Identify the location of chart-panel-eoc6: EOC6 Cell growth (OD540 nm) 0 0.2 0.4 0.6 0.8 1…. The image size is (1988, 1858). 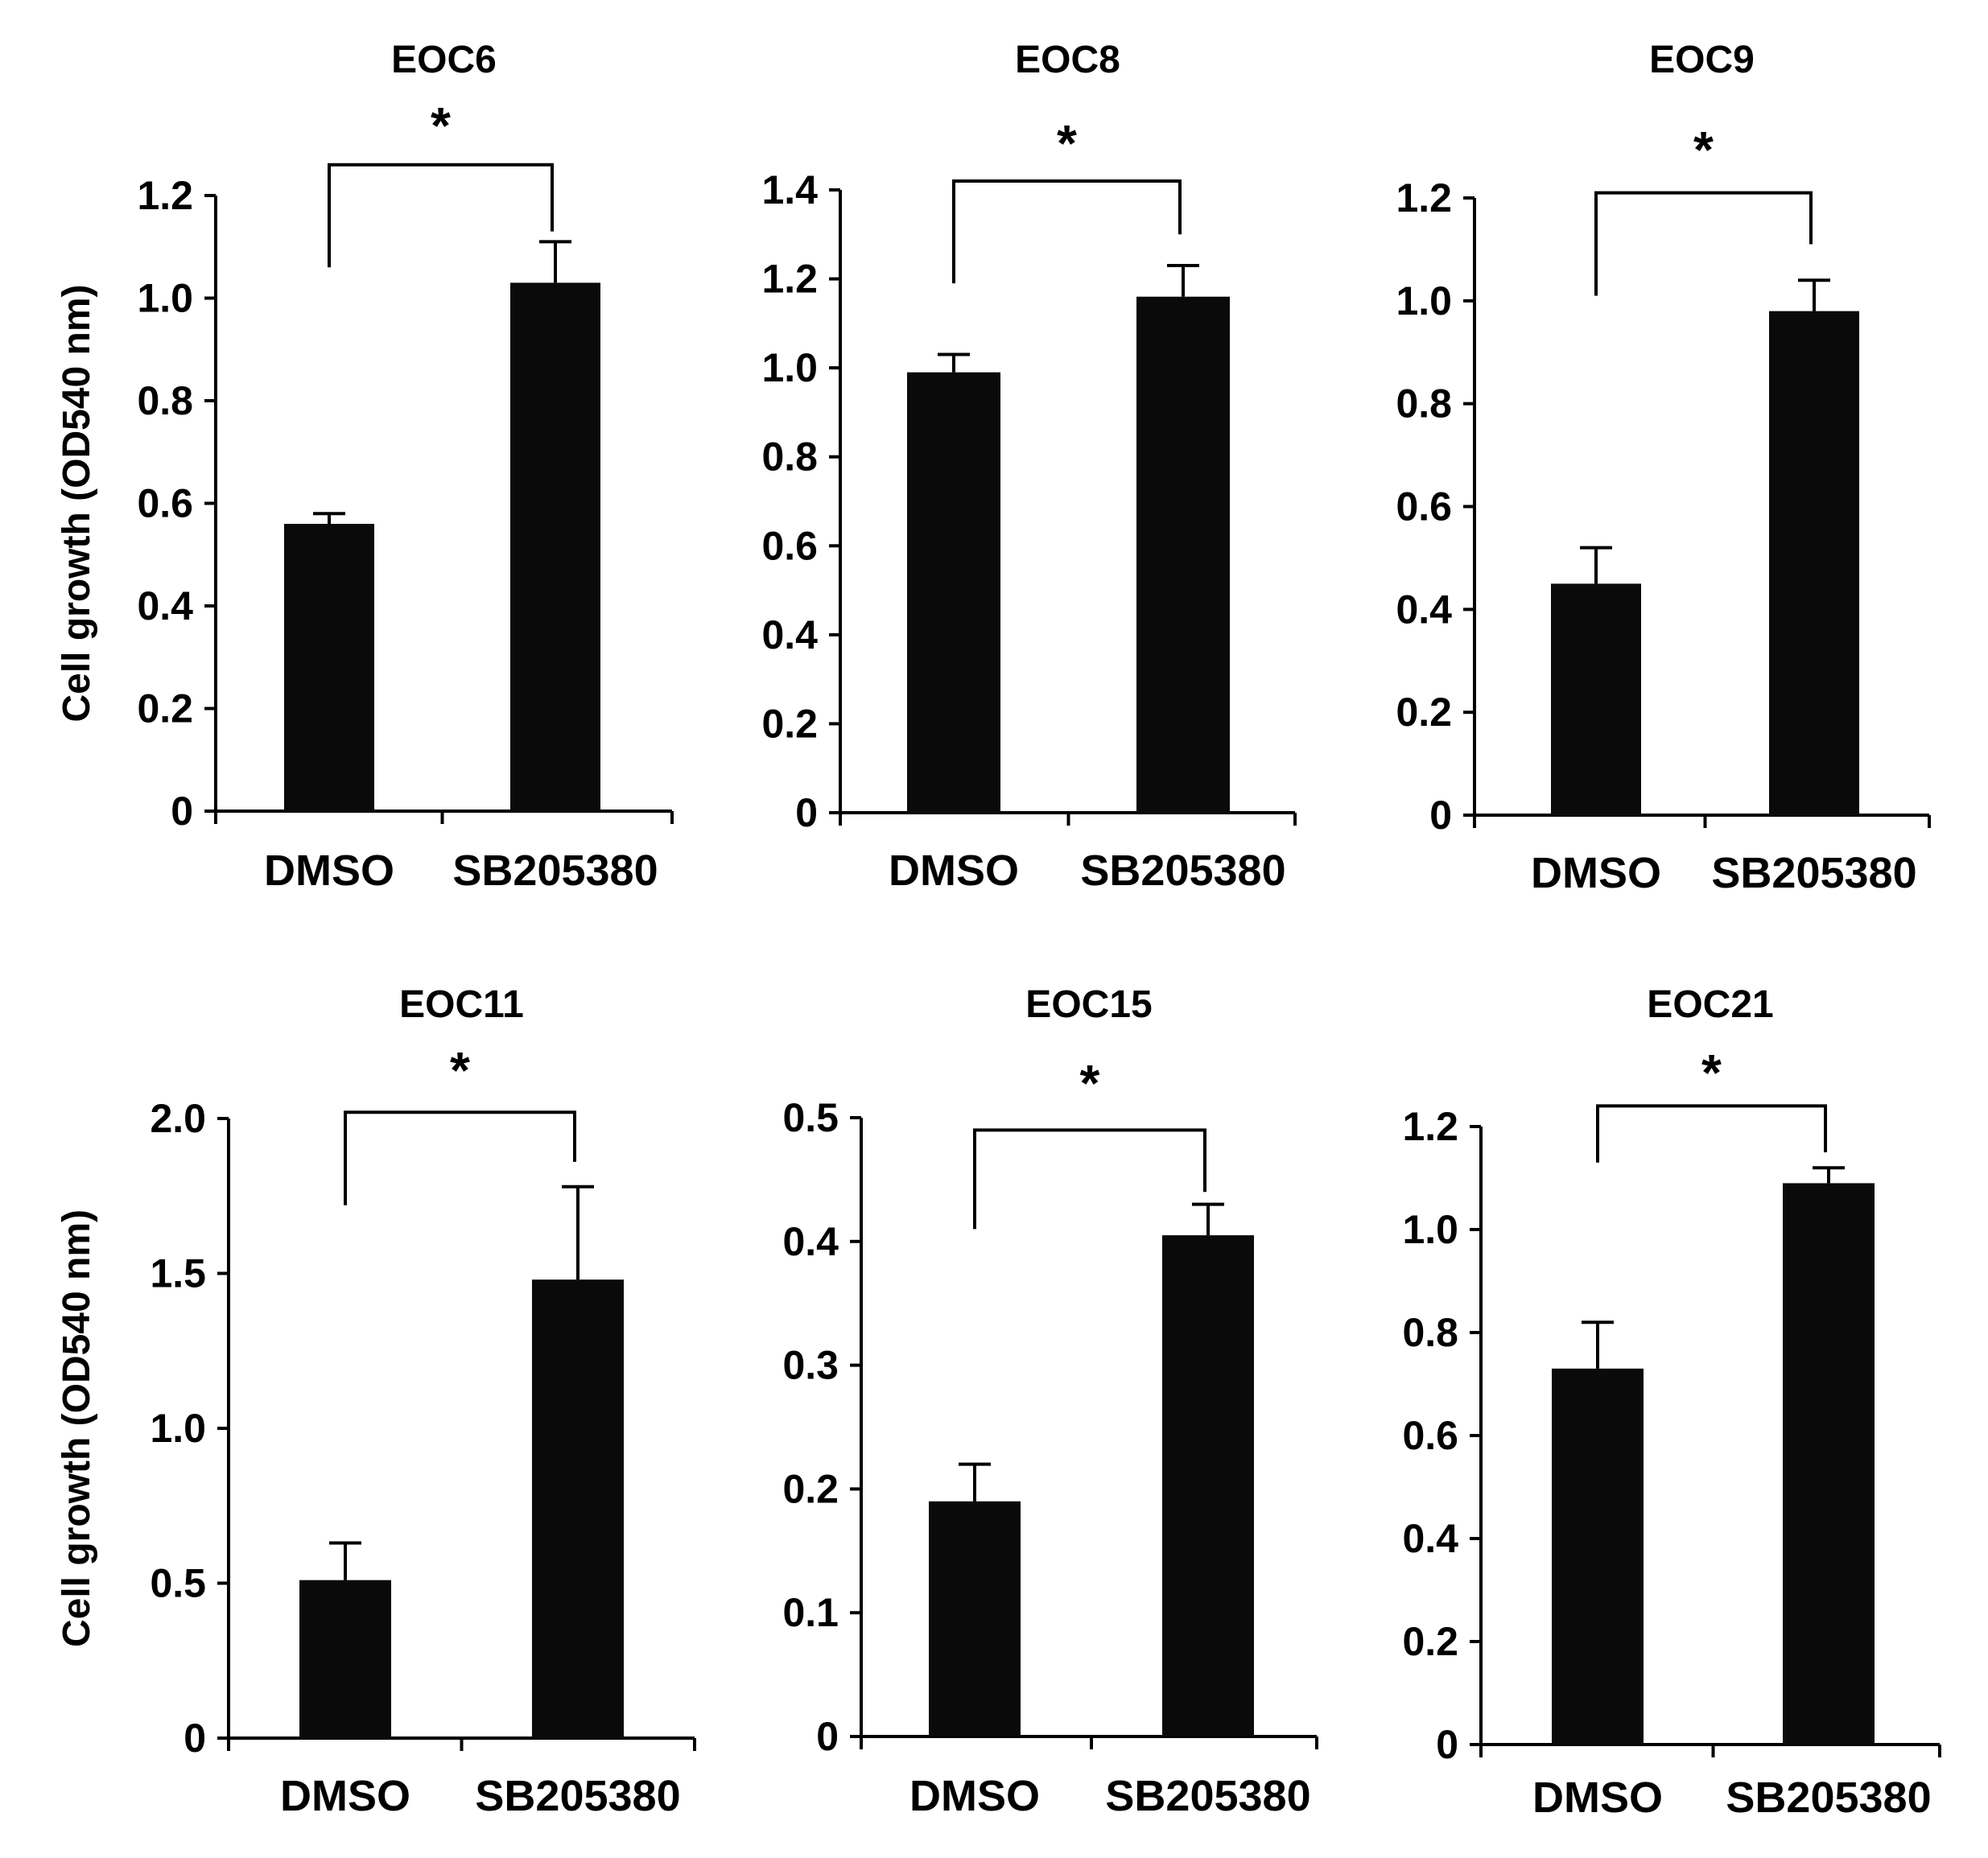
(365, 467).